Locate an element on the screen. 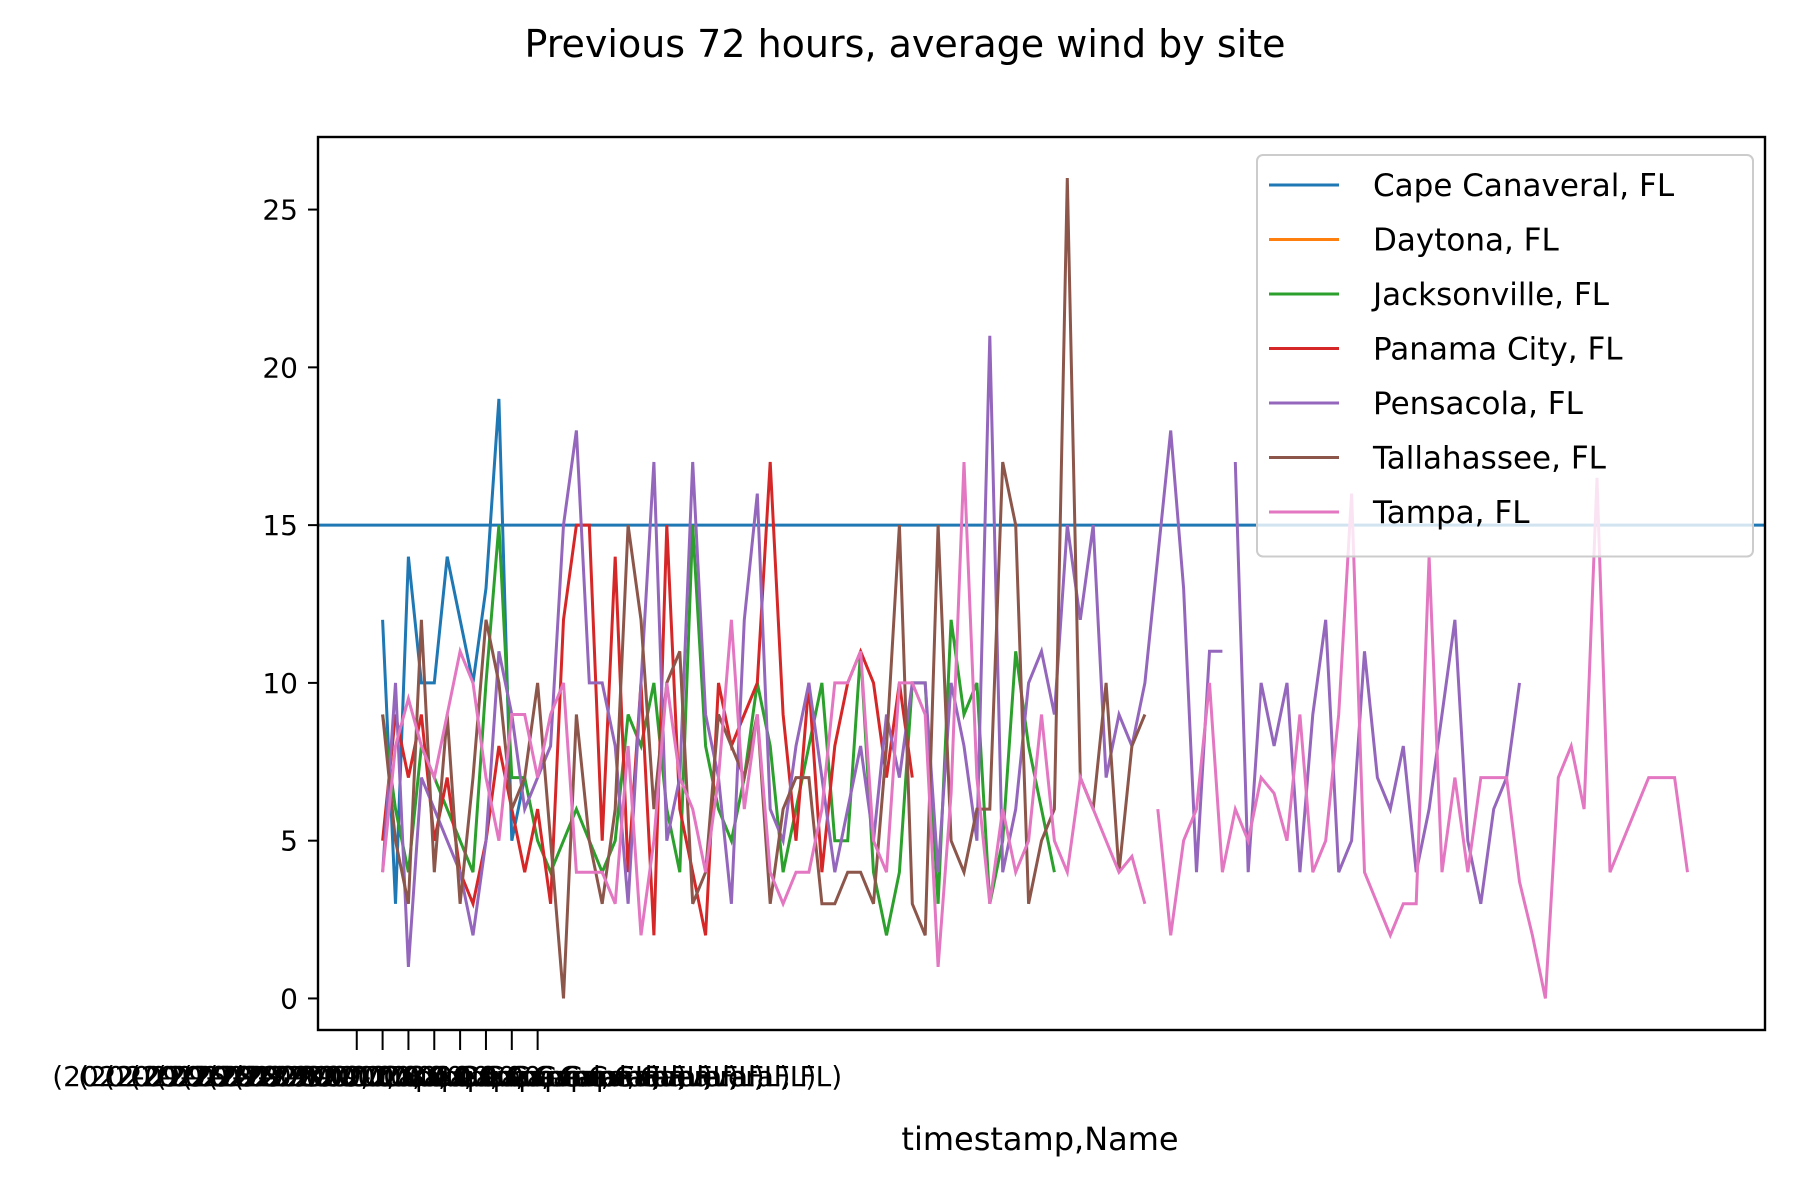 Image resolution: width=1800 pixels, height=1200 pixels. x-axis-label: timestamp,Name is located at coordinates (1039, 1139).